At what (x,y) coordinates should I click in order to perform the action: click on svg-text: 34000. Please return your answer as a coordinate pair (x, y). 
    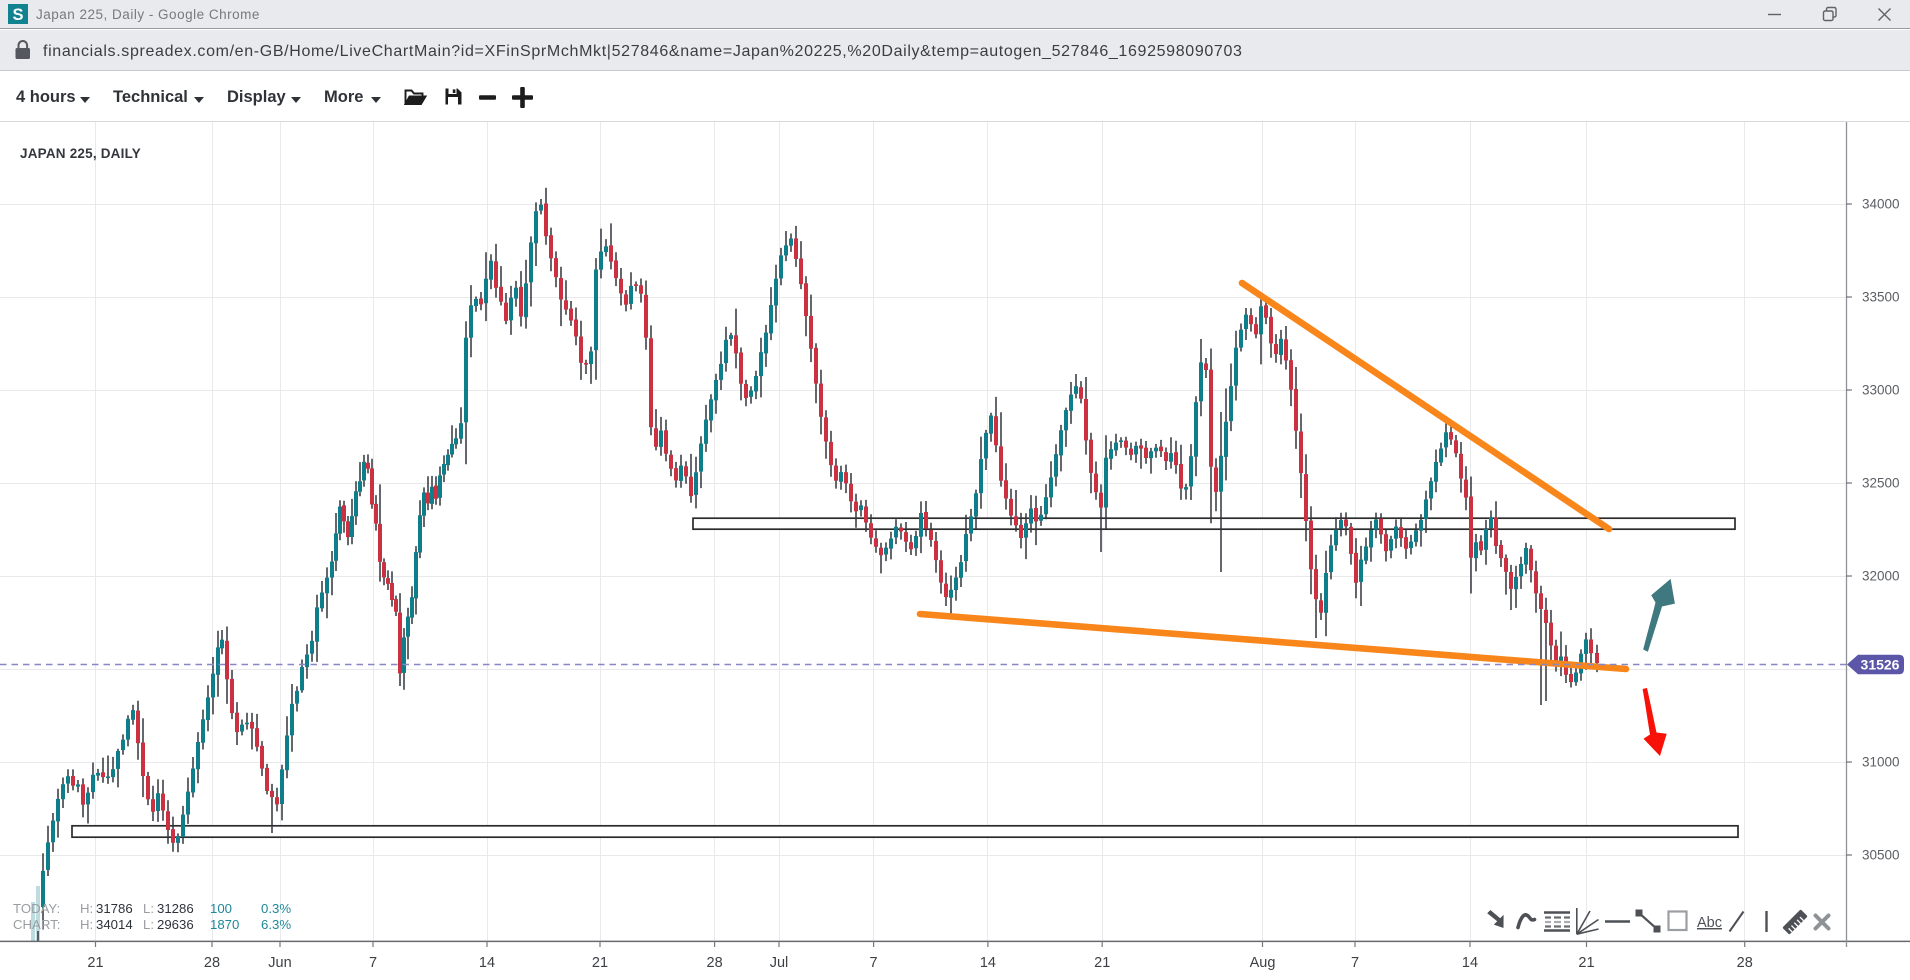
    Looking at the image, I should click on (1881, 204).